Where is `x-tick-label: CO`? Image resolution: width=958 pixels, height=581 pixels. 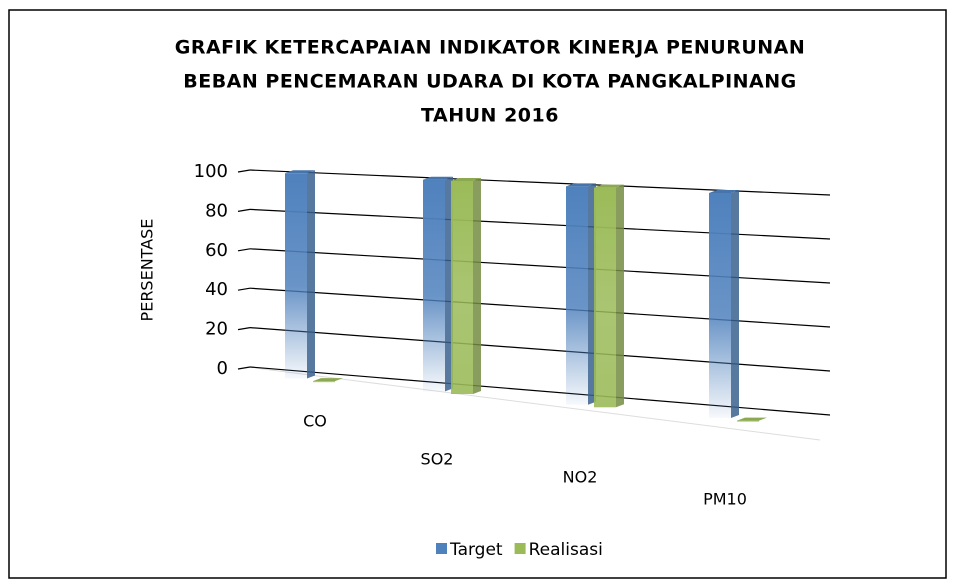 x-tick-label: CO is located at coordinates (315, 421).